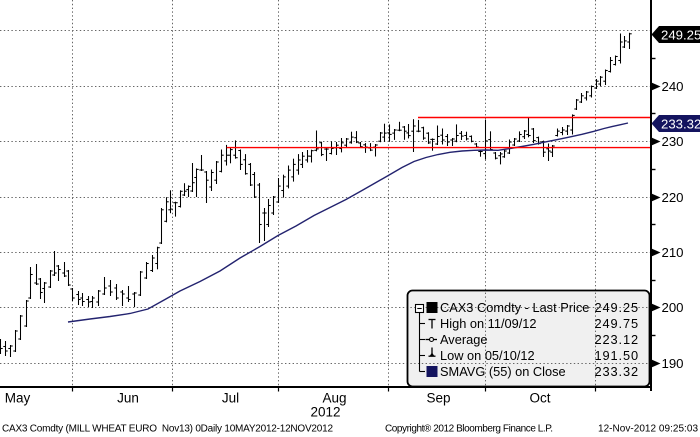  What do you see at coordinates (487, 355) in the screenshot?
I see `svg-text: Low on 05/10/12` at bounding box center [487, 355].